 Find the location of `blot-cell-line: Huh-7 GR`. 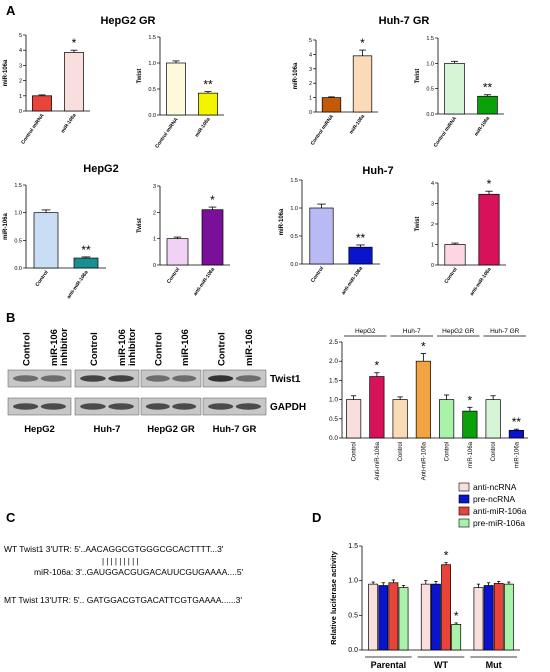

blot-cell-line: Huh-7 GR is located at coordinates (235, 429).